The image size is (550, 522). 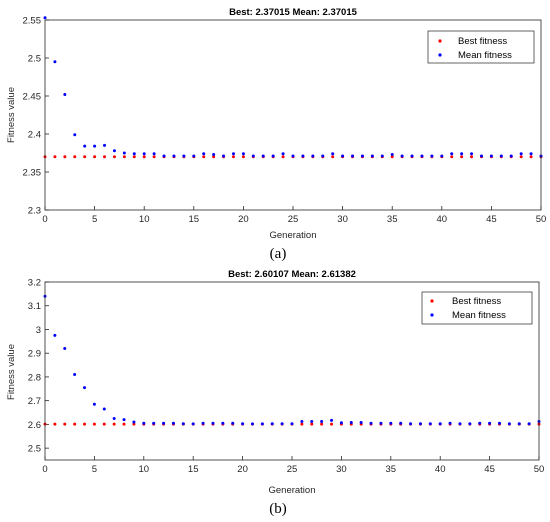 What do you see at coordinates (432, 315) in the screenshot?
I see `legend-marker-mean` at bounding box center [432, 315].